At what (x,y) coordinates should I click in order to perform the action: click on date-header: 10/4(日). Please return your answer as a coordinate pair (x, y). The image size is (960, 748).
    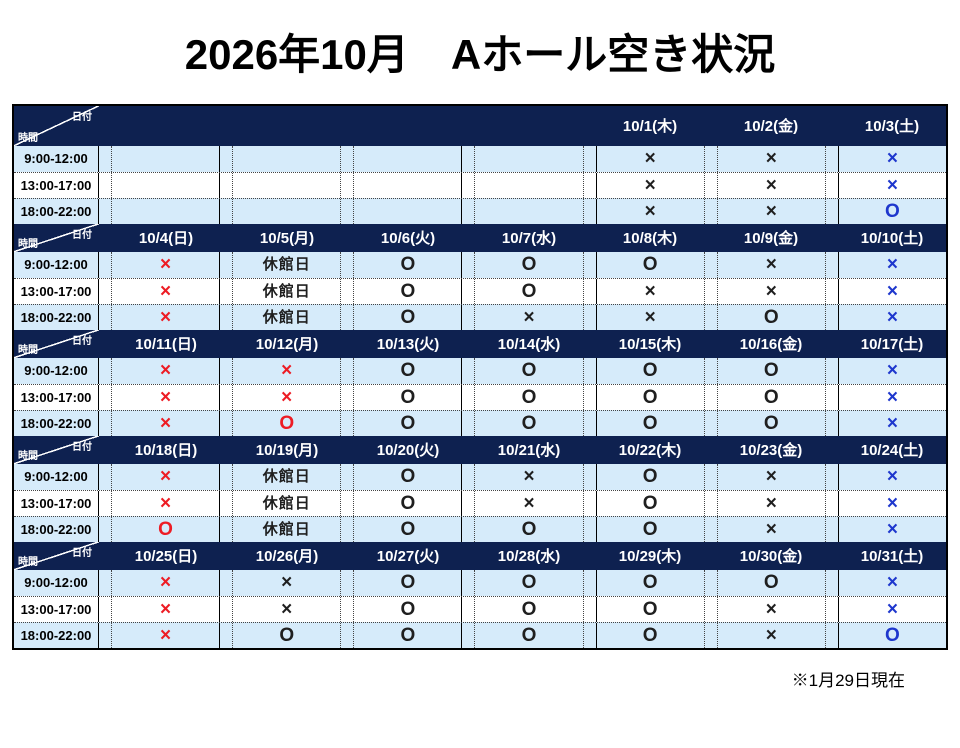
    Looking at the image, I should click on (166, 239).